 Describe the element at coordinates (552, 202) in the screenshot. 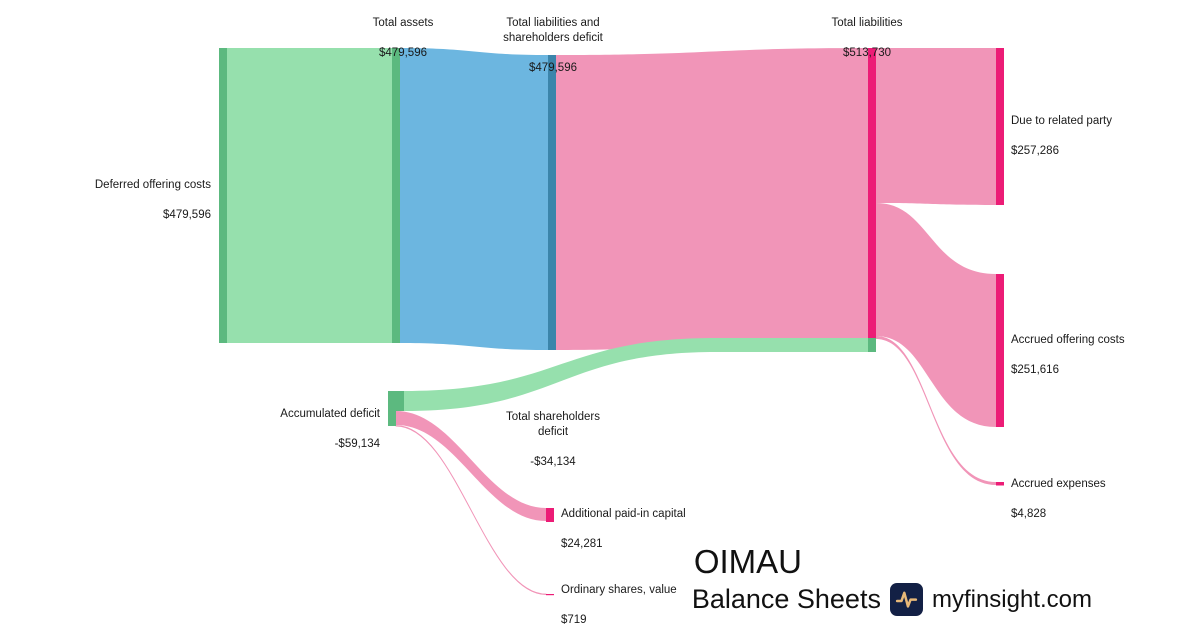

I see `node-bar-total-liabilities-and-shareholders-deficit` at that location.